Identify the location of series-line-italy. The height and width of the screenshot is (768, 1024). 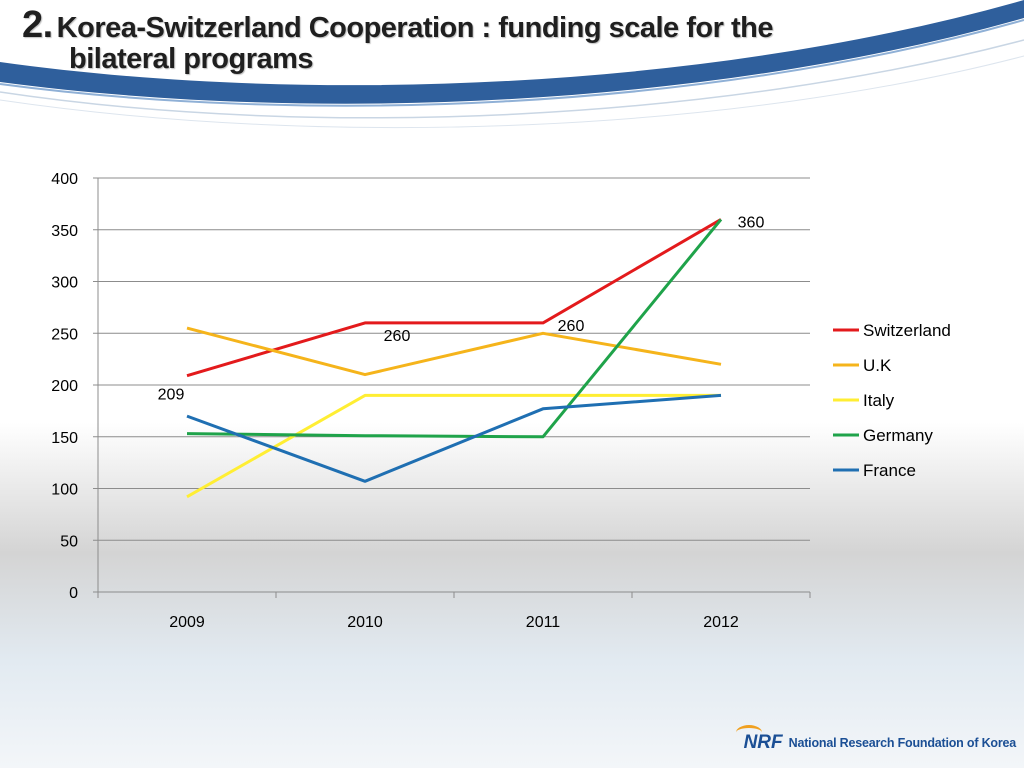
(453, 446).